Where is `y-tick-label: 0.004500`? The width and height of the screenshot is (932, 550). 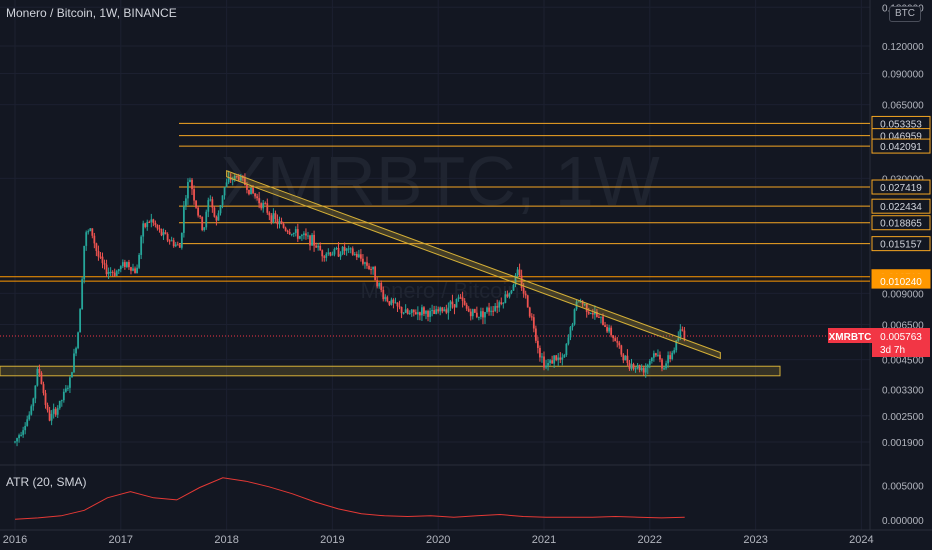
y-tick-label: 0.004500 is located at coordinates (903, 361).